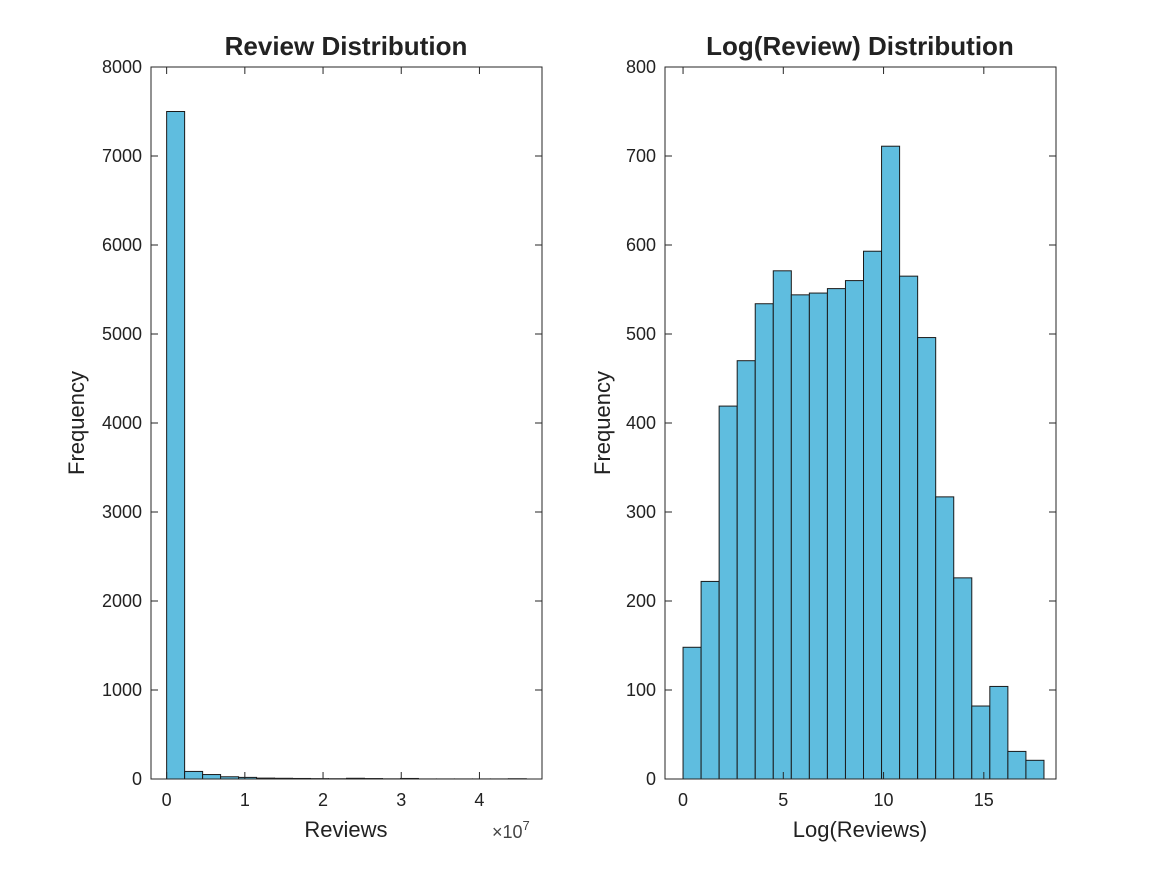 The height and width of the screenshot is (875, 1167). What do you see at coordinates (641, 156) in the screenshot?
I see `y-tick-label: 700` at bounding box center [641, 156].